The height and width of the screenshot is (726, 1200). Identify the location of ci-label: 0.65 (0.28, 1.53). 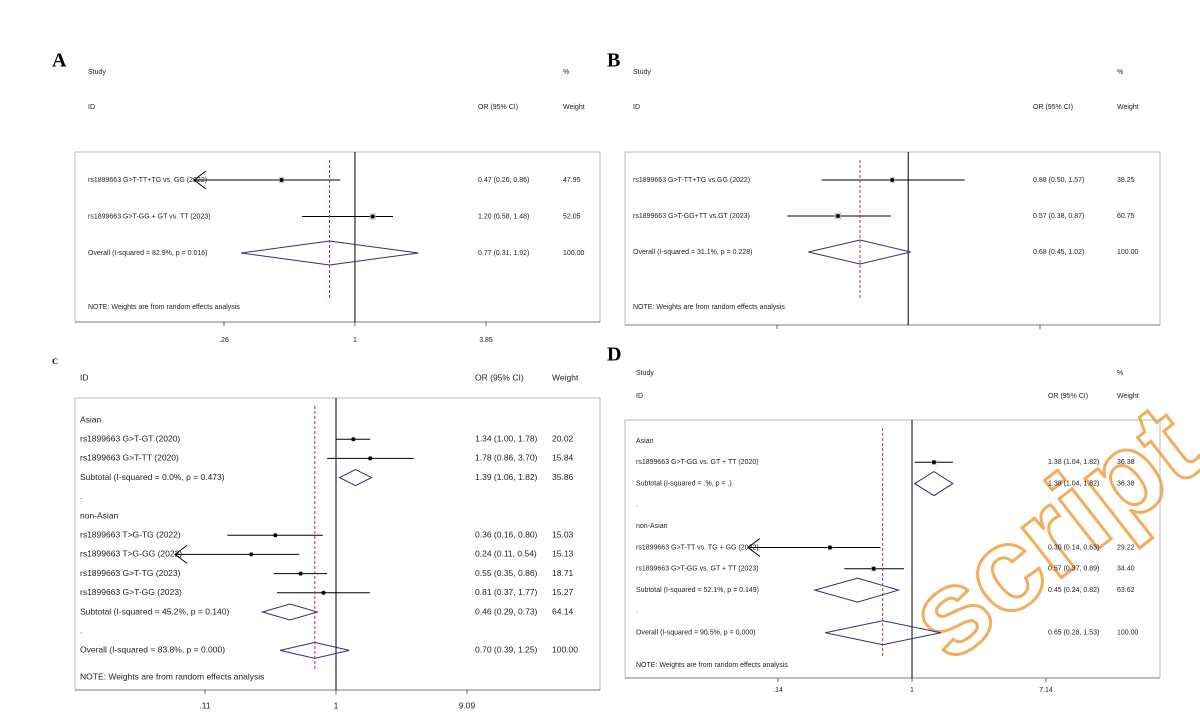
(1073, 633).